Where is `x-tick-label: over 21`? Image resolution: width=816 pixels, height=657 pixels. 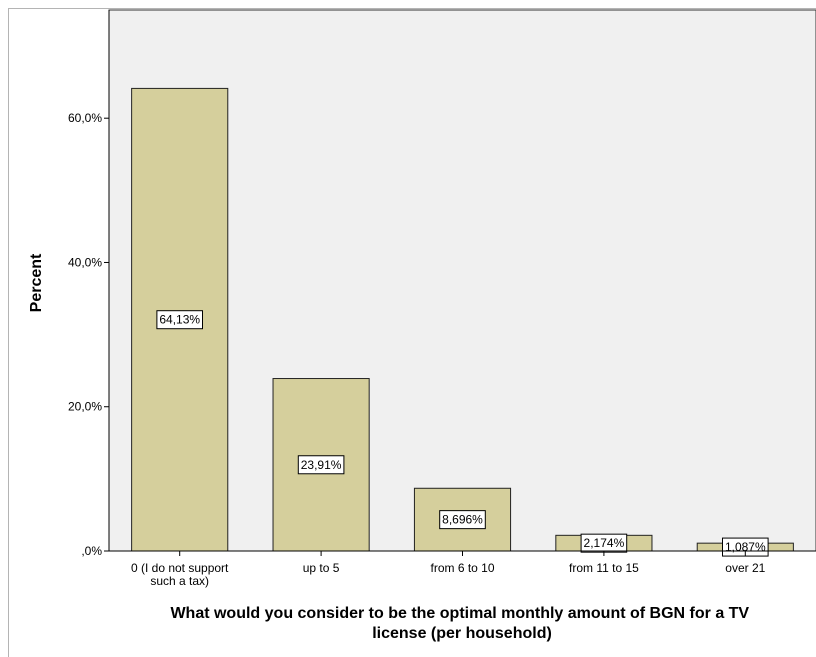
x-tick-label: over 21 is located at coordinates (745, 568).